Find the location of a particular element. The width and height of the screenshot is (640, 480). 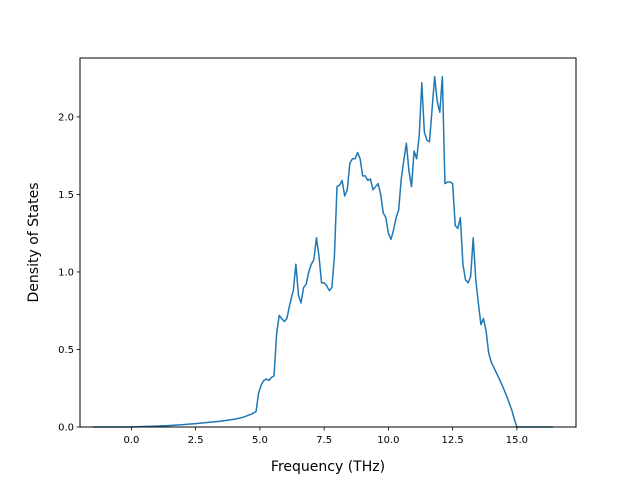

y-axis-label: Density of States is located at coordinates (34, 243).